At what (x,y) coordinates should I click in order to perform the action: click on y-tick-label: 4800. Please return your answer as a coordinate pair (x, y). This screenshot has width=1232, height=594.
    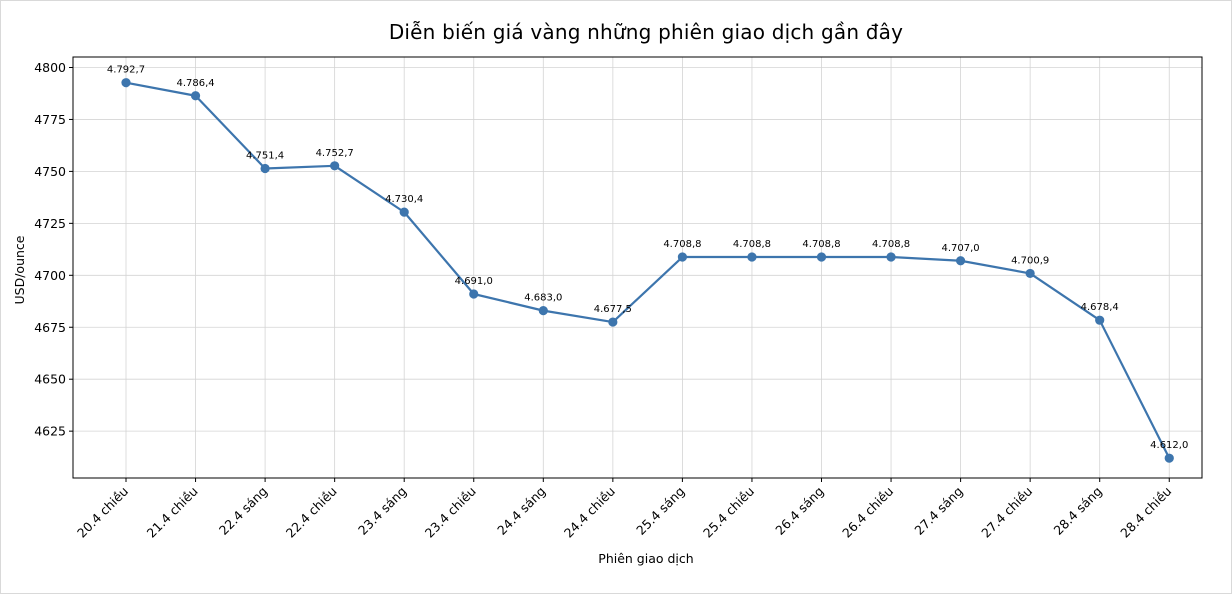
    Looking at the image, I should click on (50, 67).